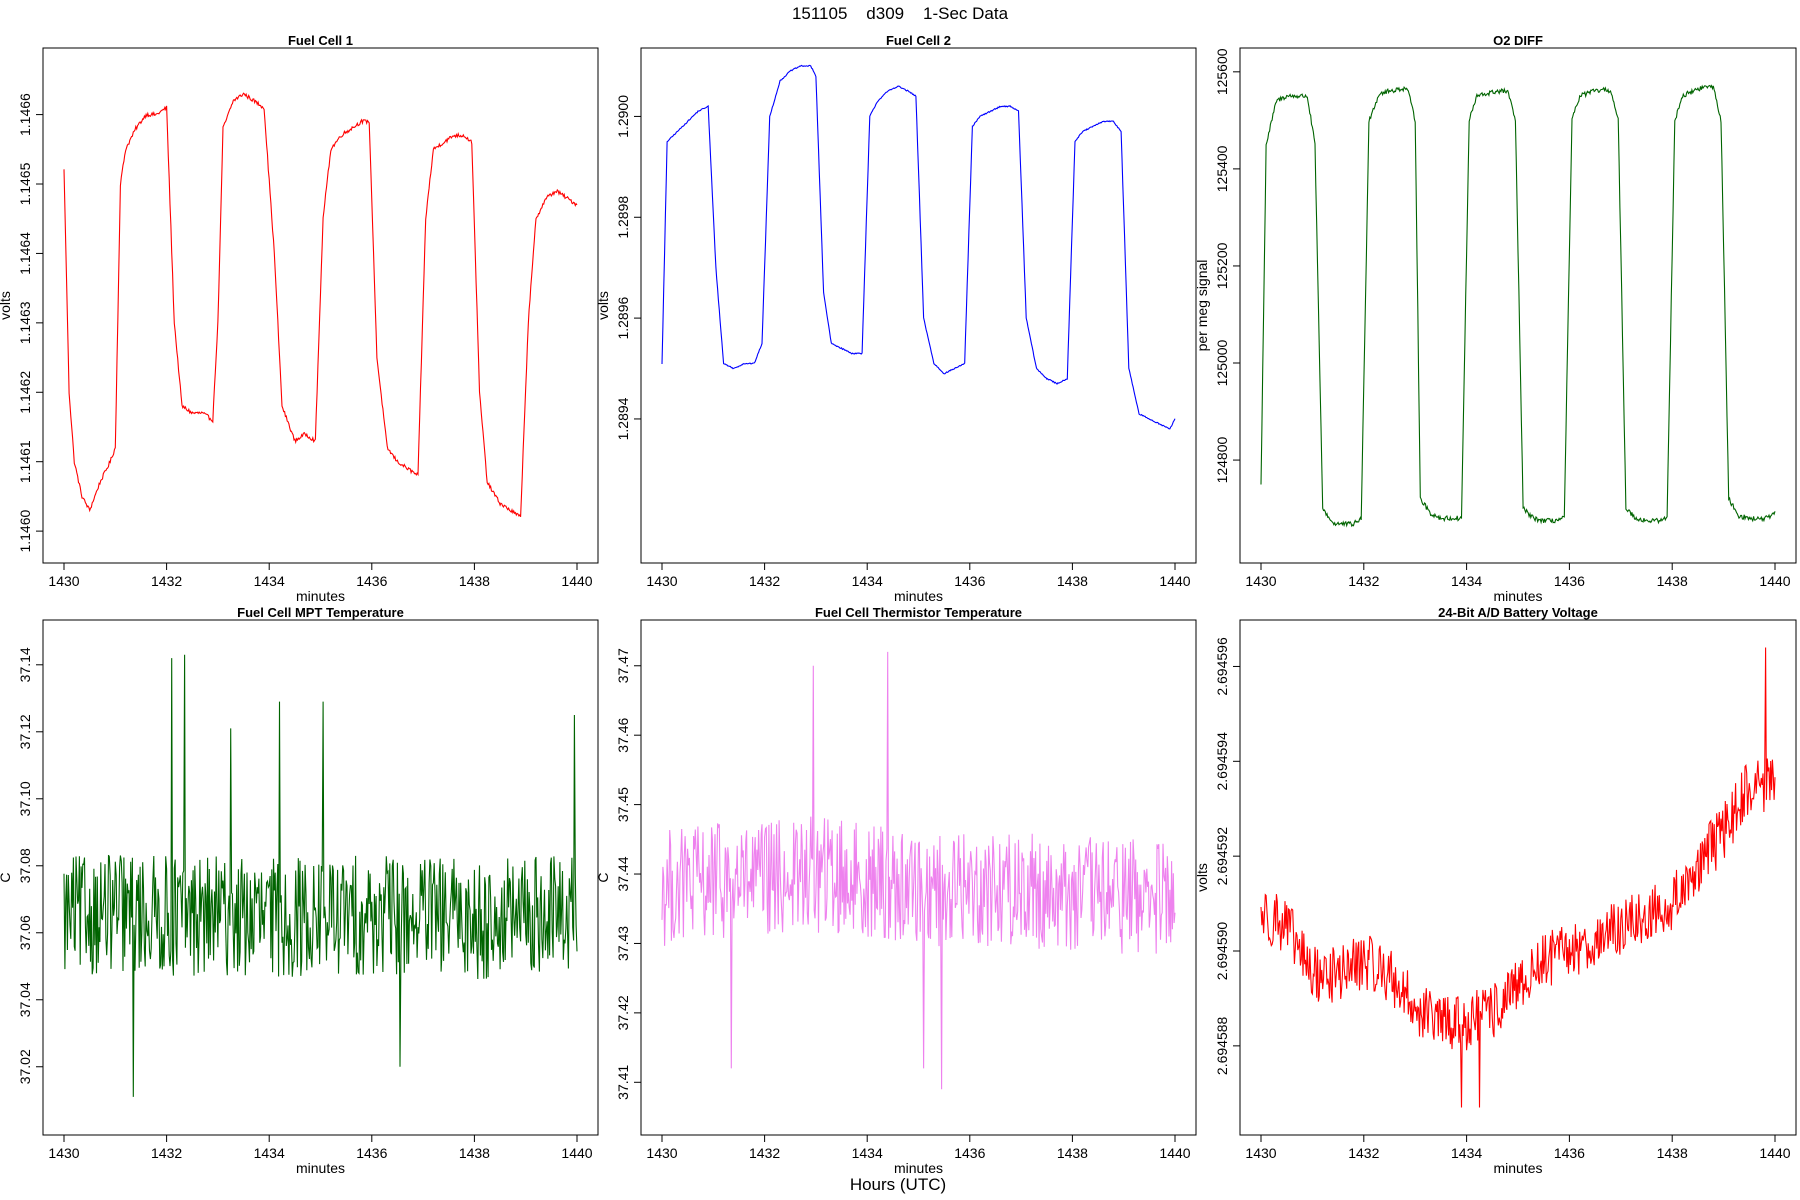  I want to click on y-tick-label: 1.1465, so click(25, 183).